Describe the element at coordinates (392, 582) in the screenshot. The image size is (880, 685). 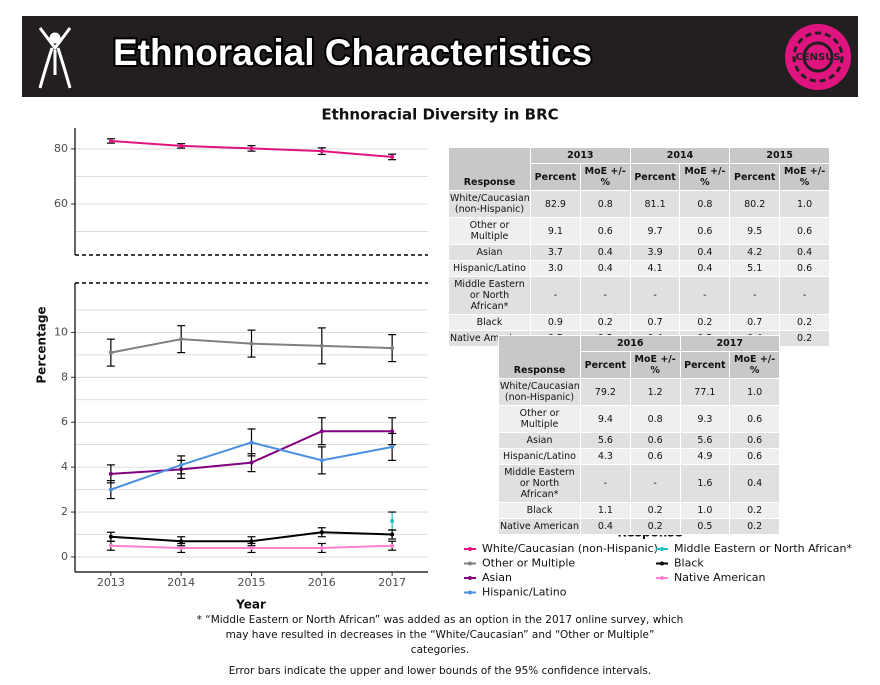
I see `x-tick-label: 2017` at that location.